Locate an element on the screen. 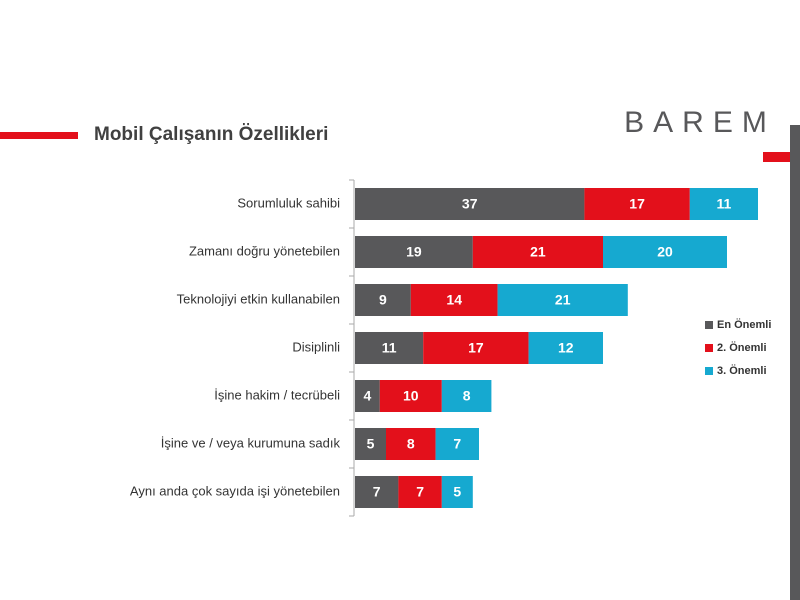 This screenshot has width=800, height=600. legend-label: 2. Önemli is located at coordinates (742, 347).